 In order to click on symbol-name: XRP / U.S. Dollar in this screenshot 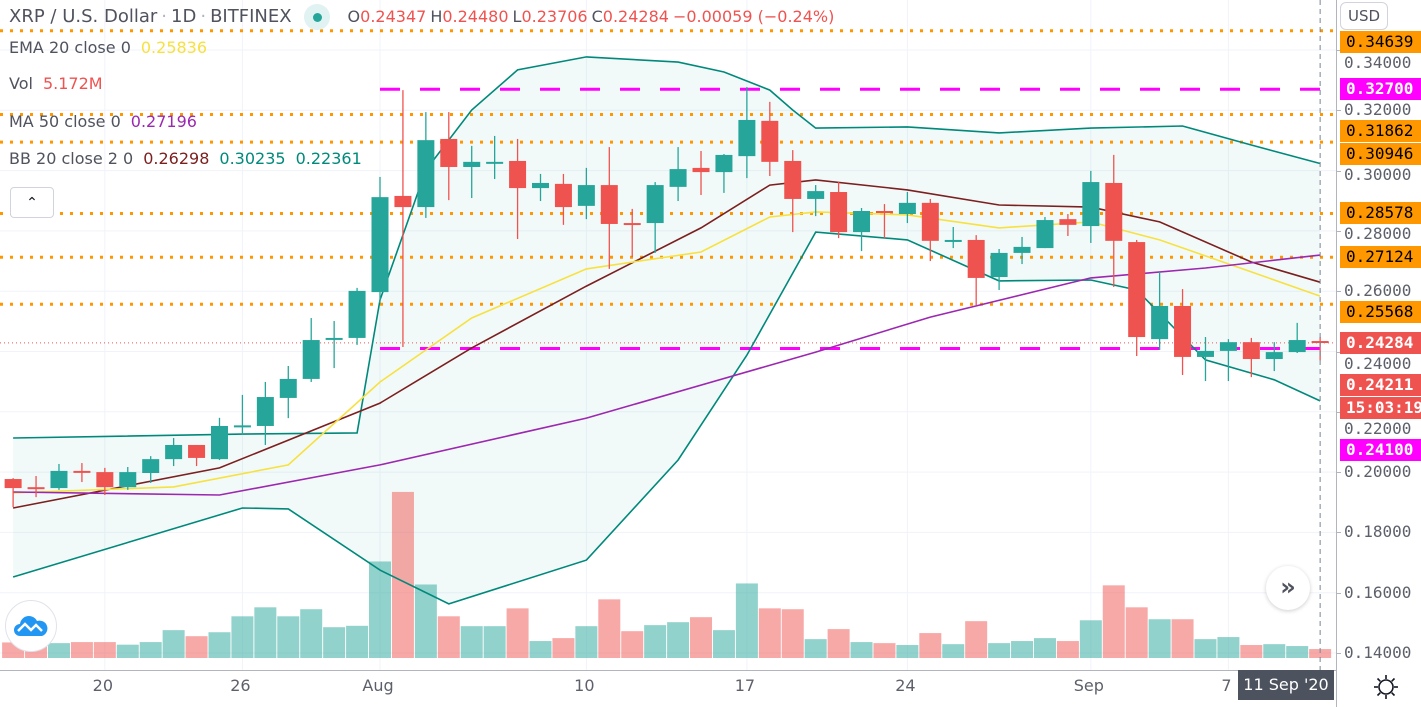, I will do `click(83, 16)`.